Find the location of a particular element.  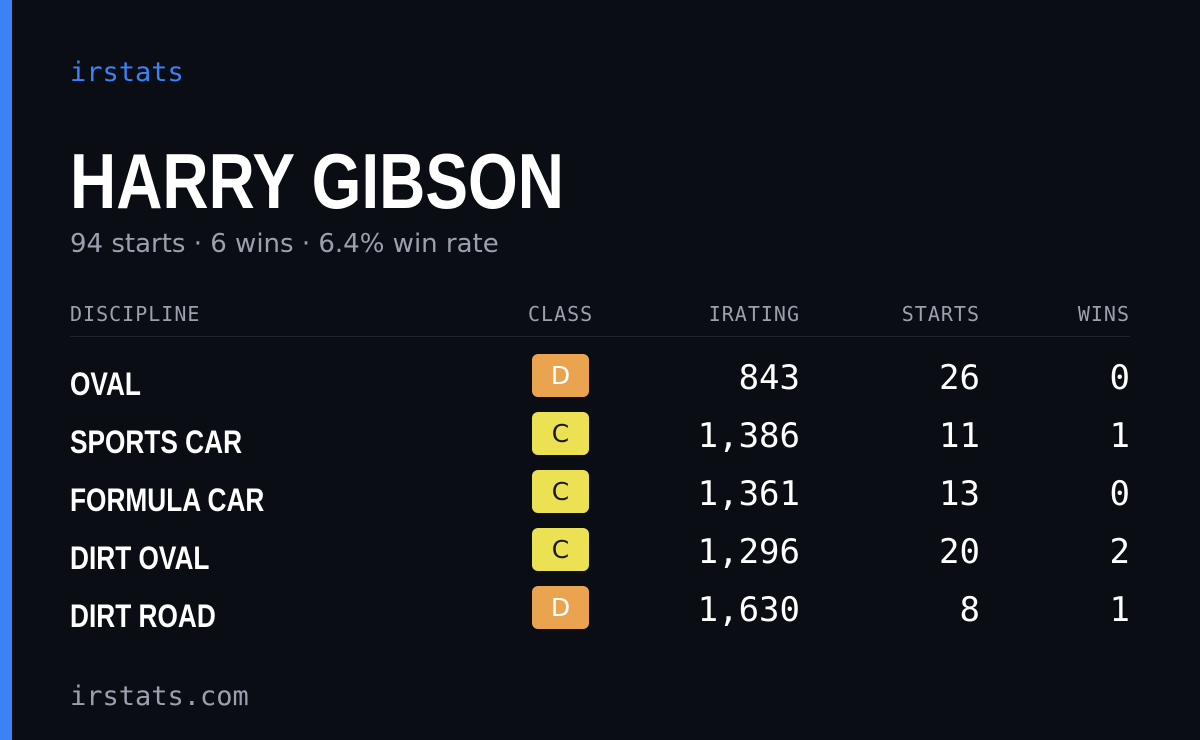

driver-name: HARRY GIBSON is located at coordinates (317, 181).